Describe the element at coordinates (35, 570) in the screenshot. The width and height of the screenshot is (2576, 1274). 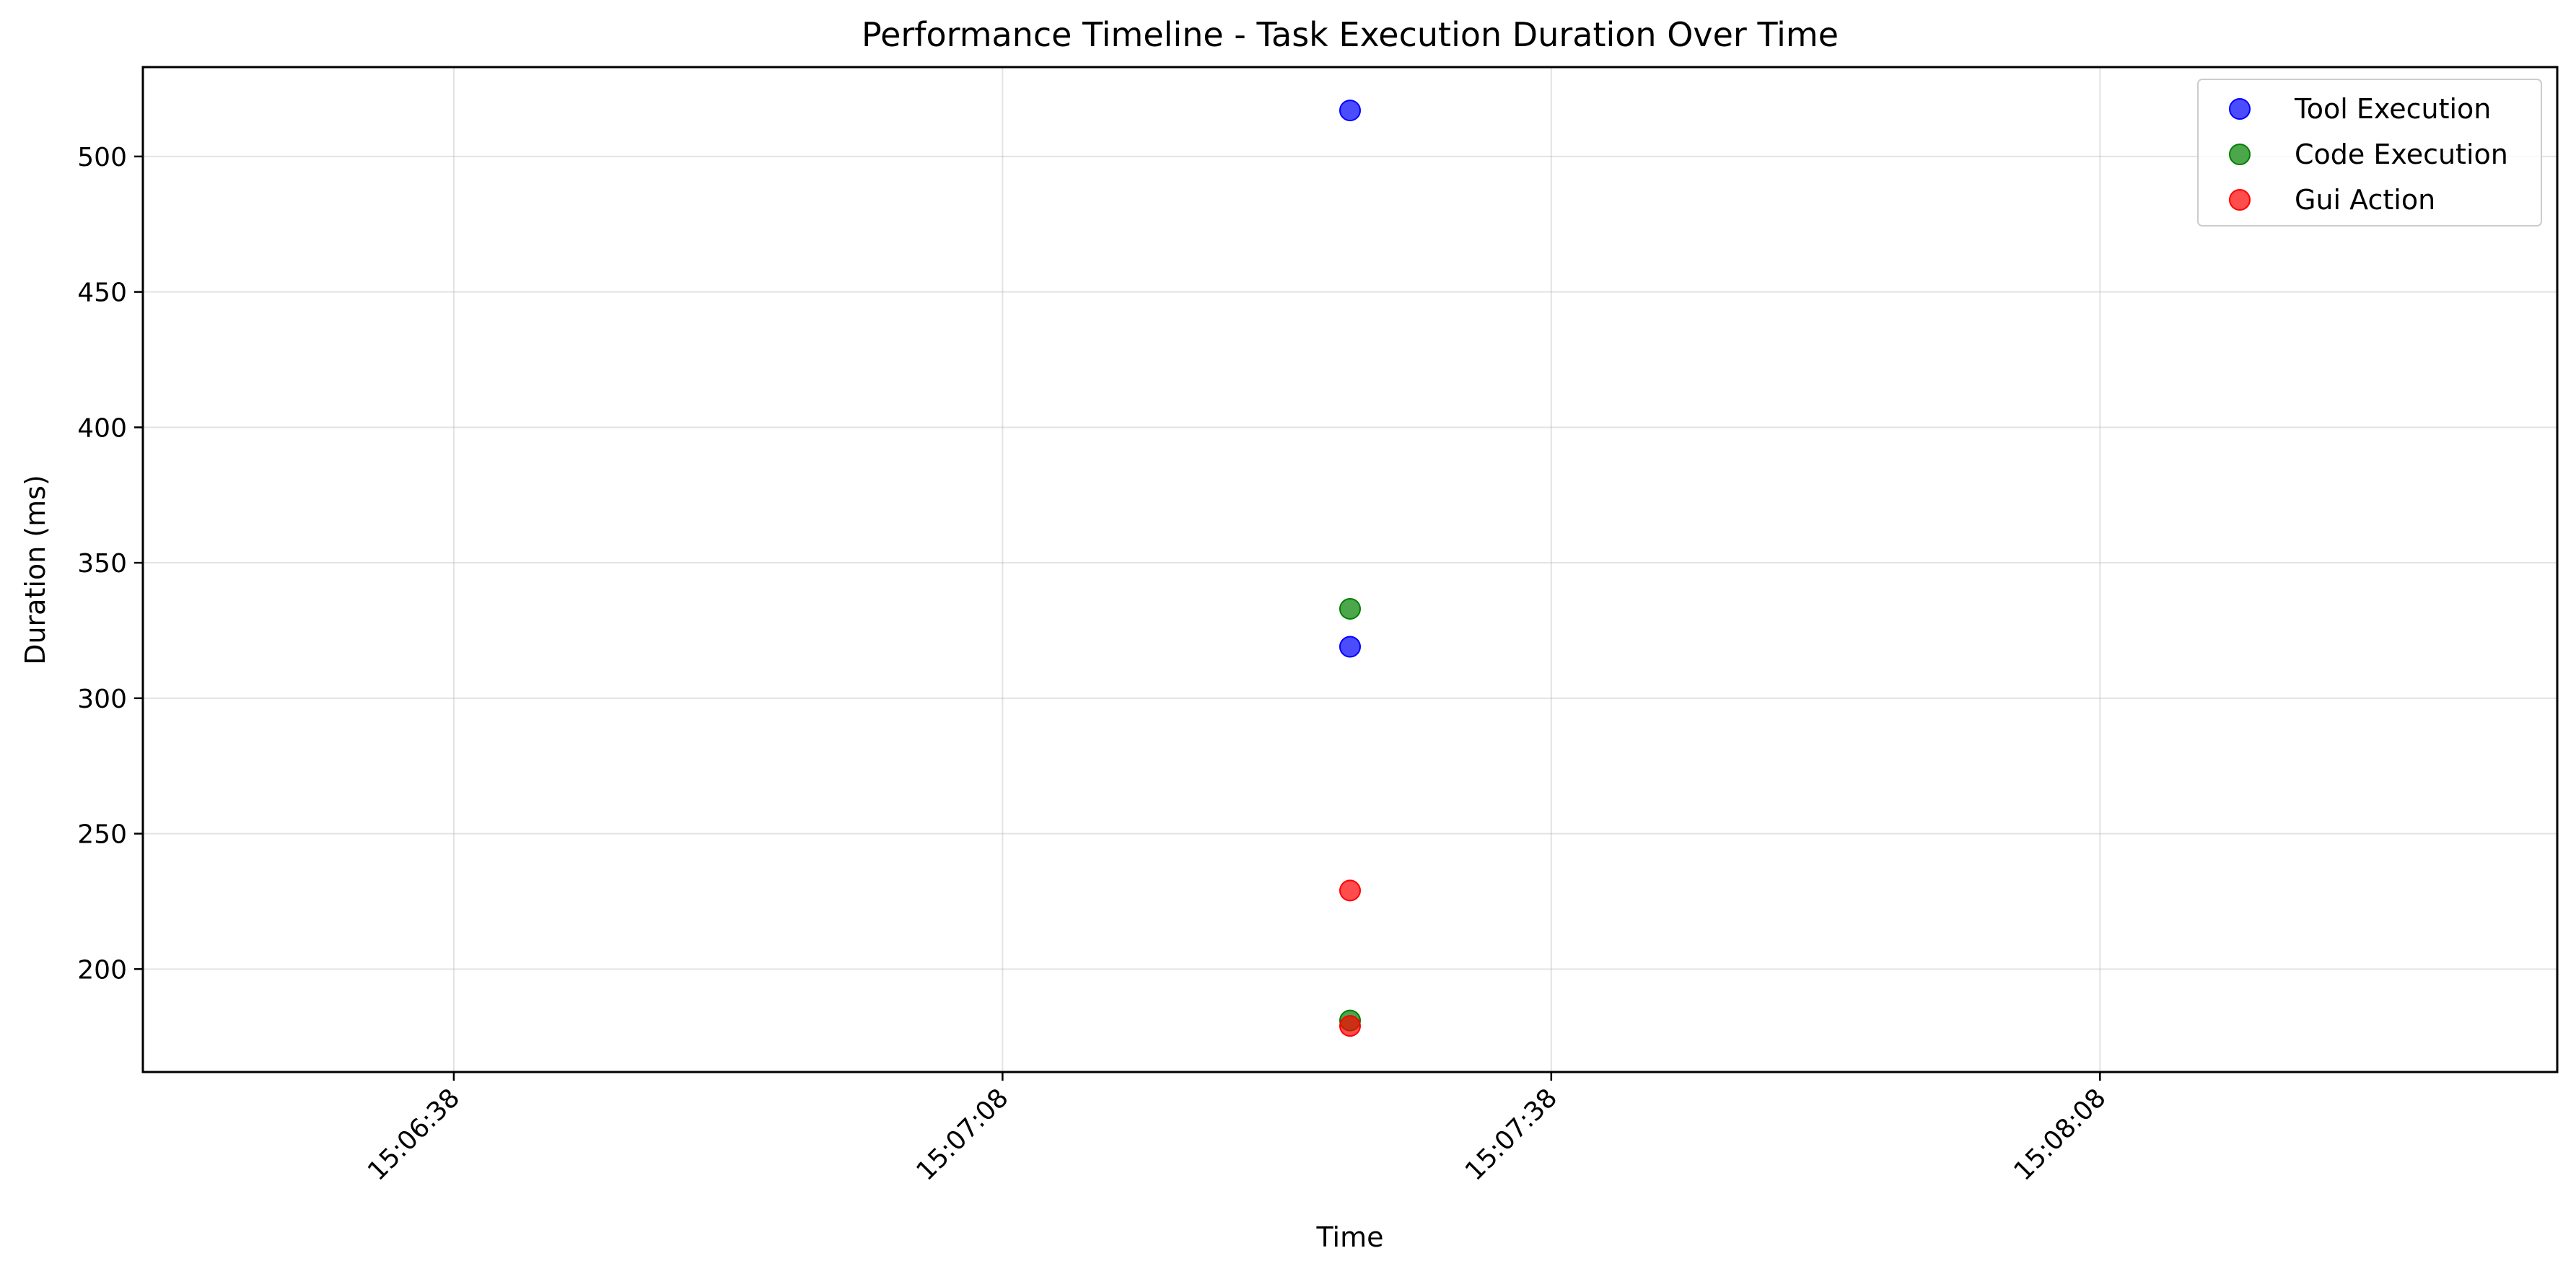
I see `y-axis-label: Duration (ms)` at that location.